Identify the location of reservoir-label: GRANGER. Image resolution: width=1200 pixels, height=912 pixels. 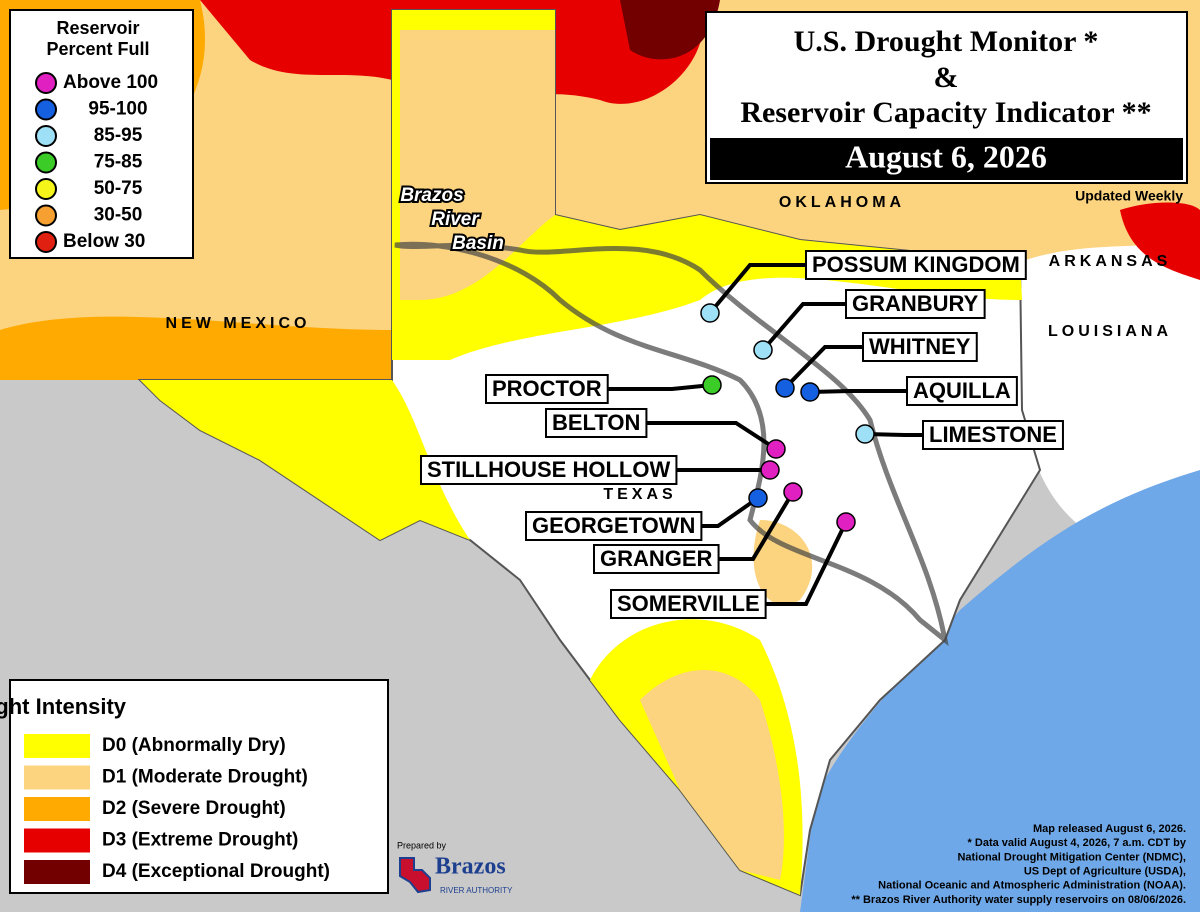
(656, 558).